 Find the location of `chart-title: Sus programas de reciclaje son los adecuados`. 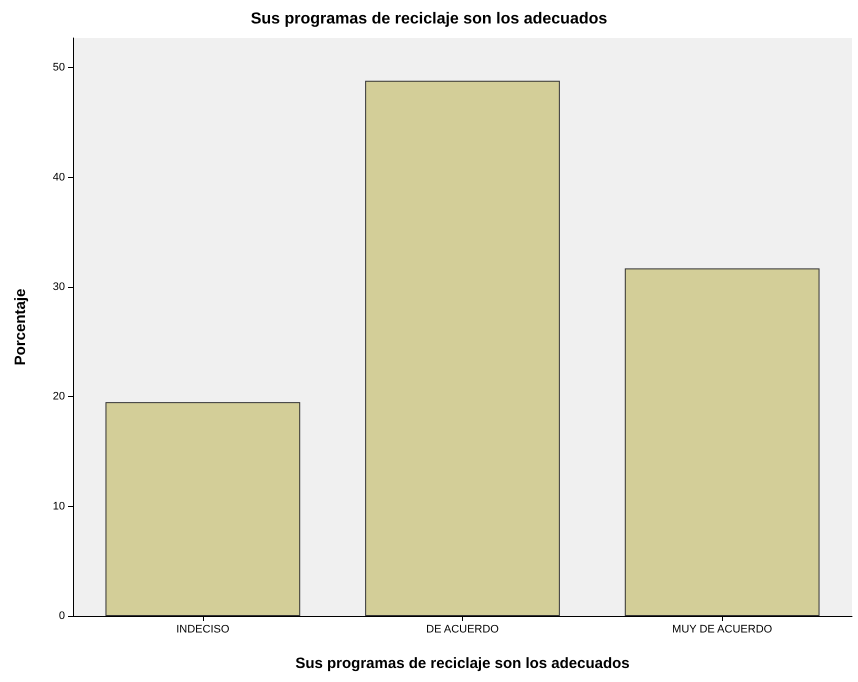

chart-title: Sus programas de reciclaje son los adecuados is located at coordinates (429, 19).